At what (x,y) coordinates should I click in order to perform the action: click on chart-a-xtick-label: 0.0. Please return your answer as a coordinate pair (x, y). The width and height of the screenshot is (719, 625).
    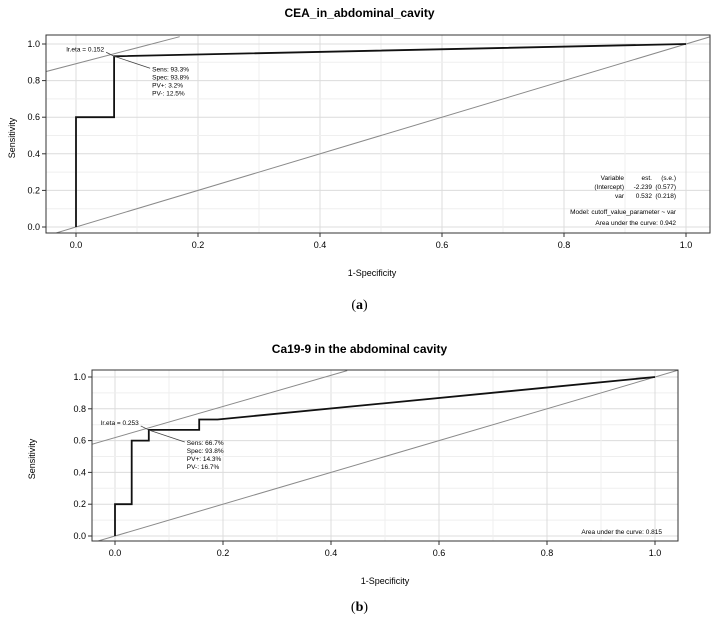
    Looking at the image, I should click on (76, 245).